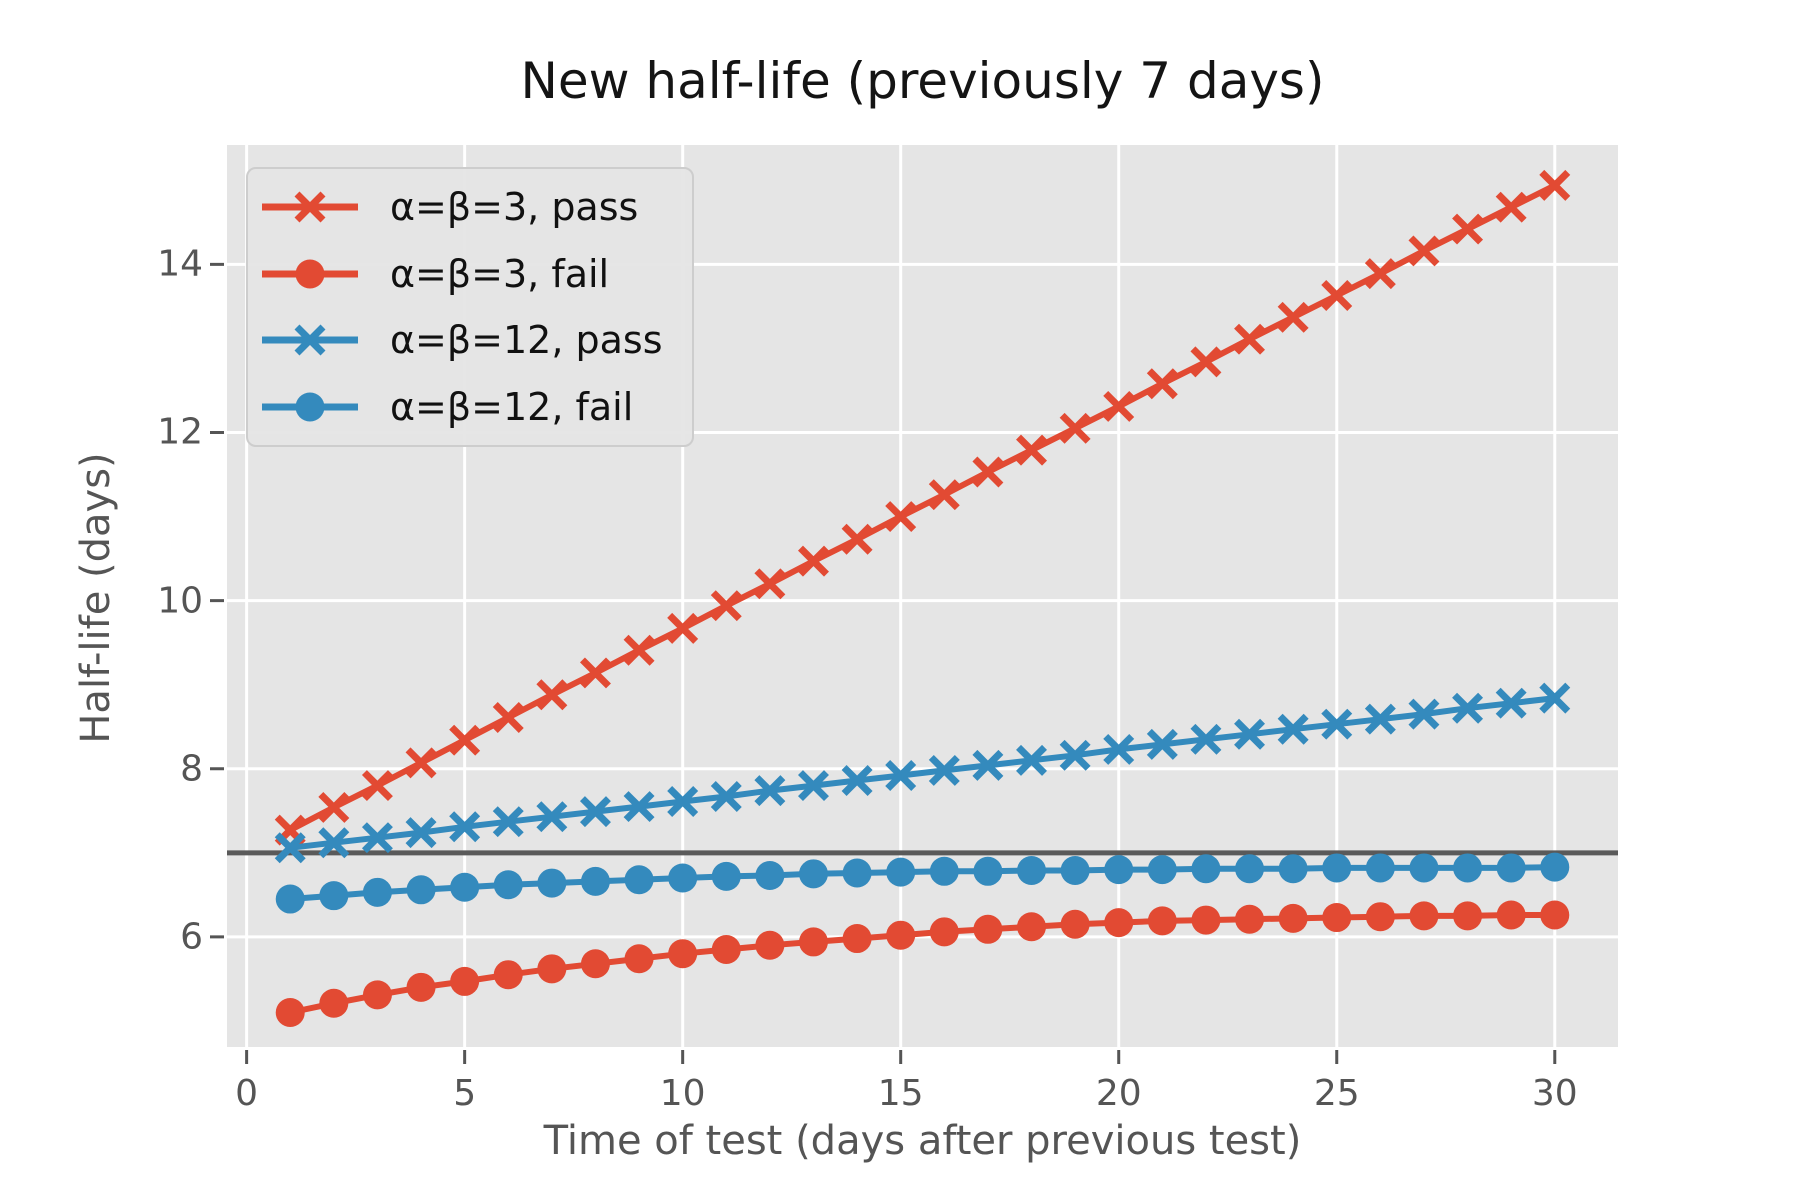  What do you see at coordinates (476, 340) in the screenshot?
I see `legend-item: α=β=12, pass` at bounding box center [476, 340].